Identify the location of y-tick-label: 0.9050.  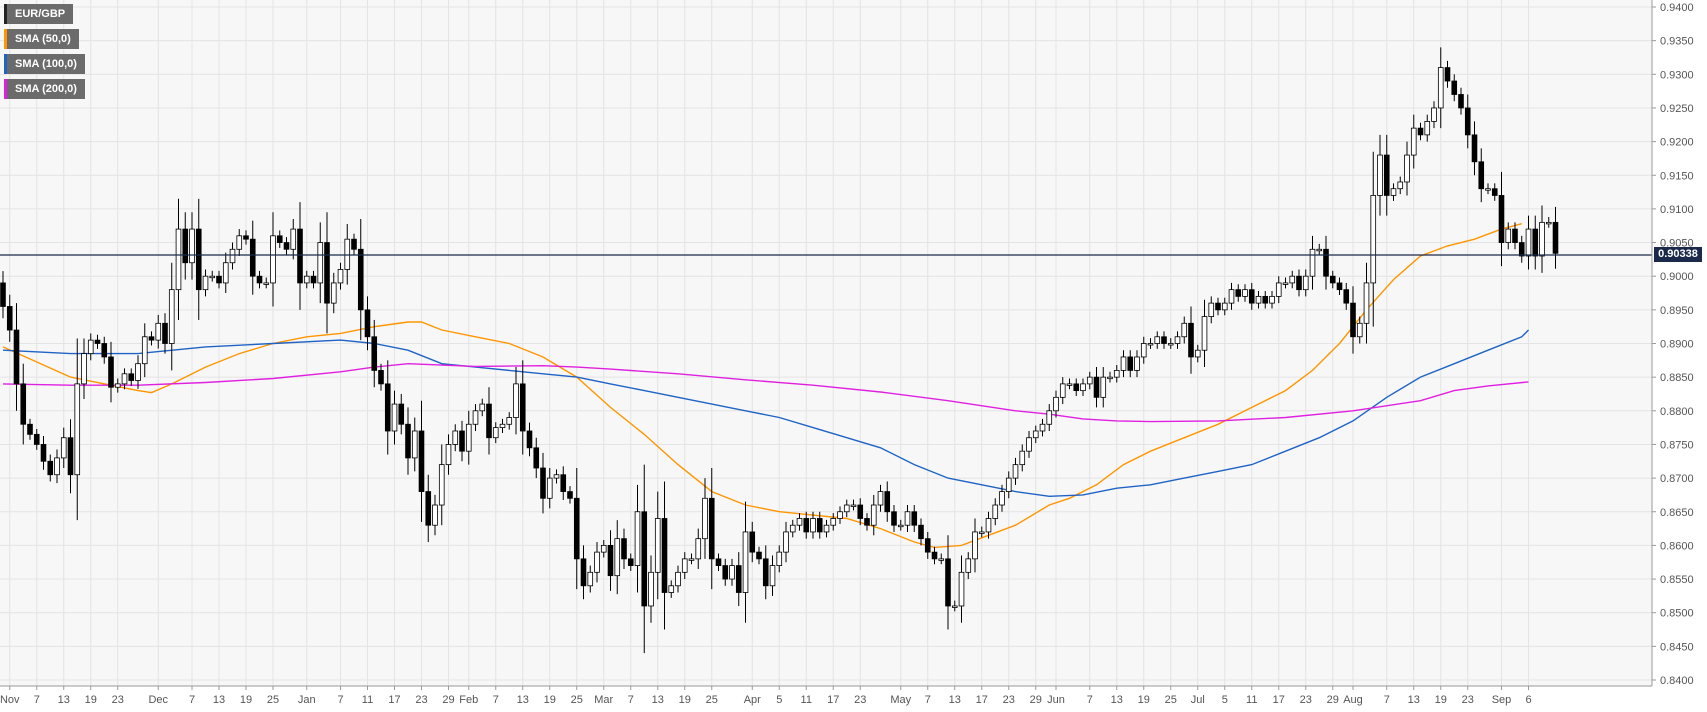
(1677, 244).